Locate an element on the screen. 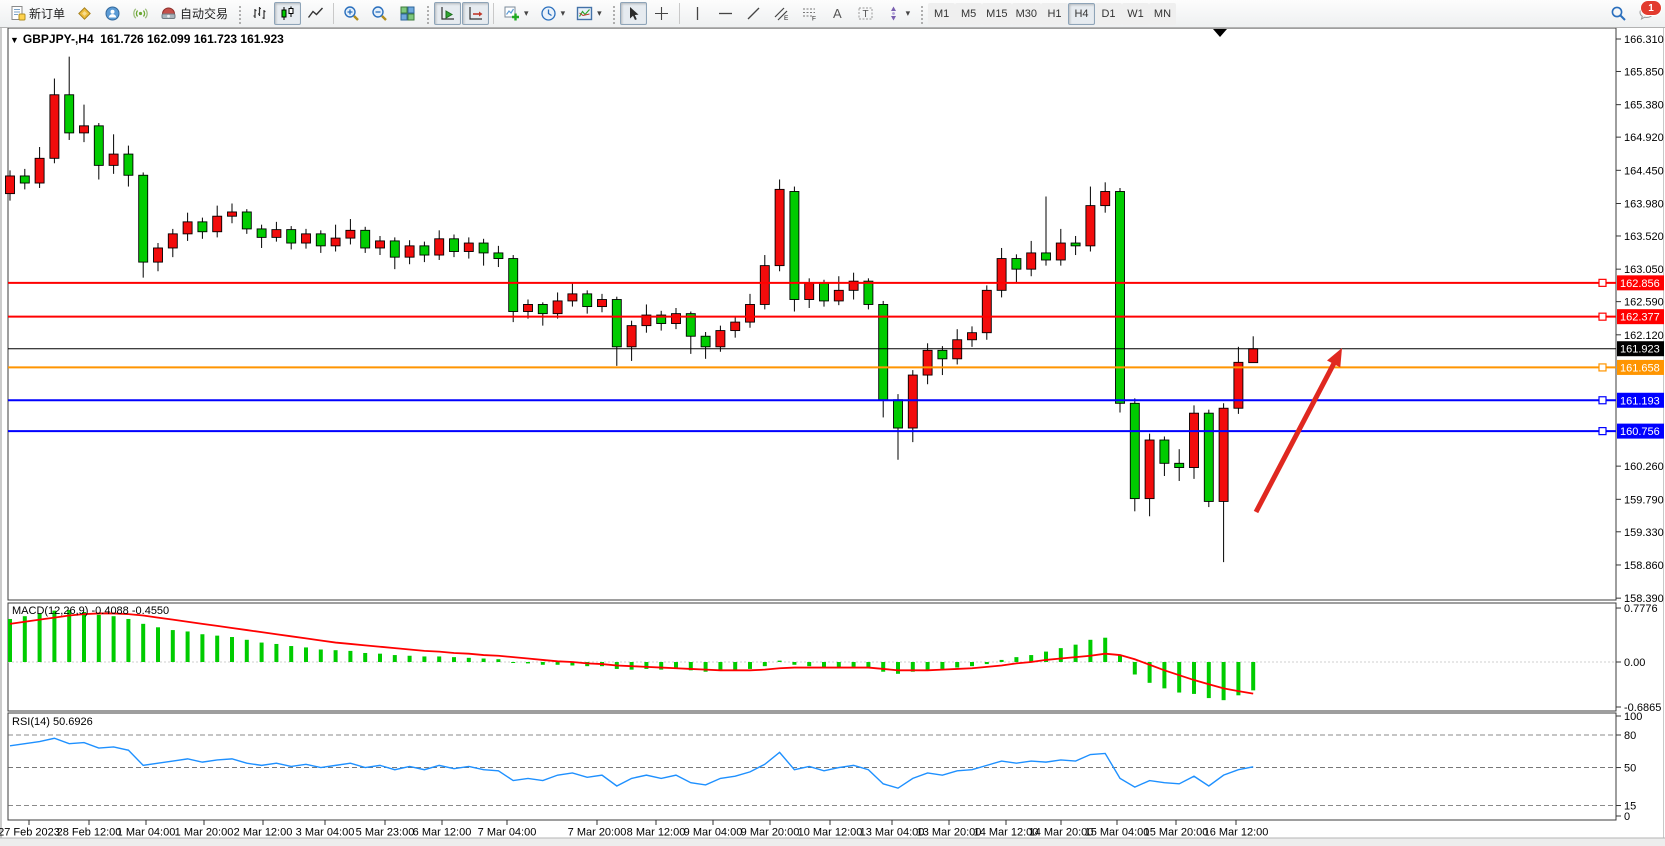 This screenshot has width=1665, height=846. timeframe-button-M30: M30 is located at coordinates (1026, 13).